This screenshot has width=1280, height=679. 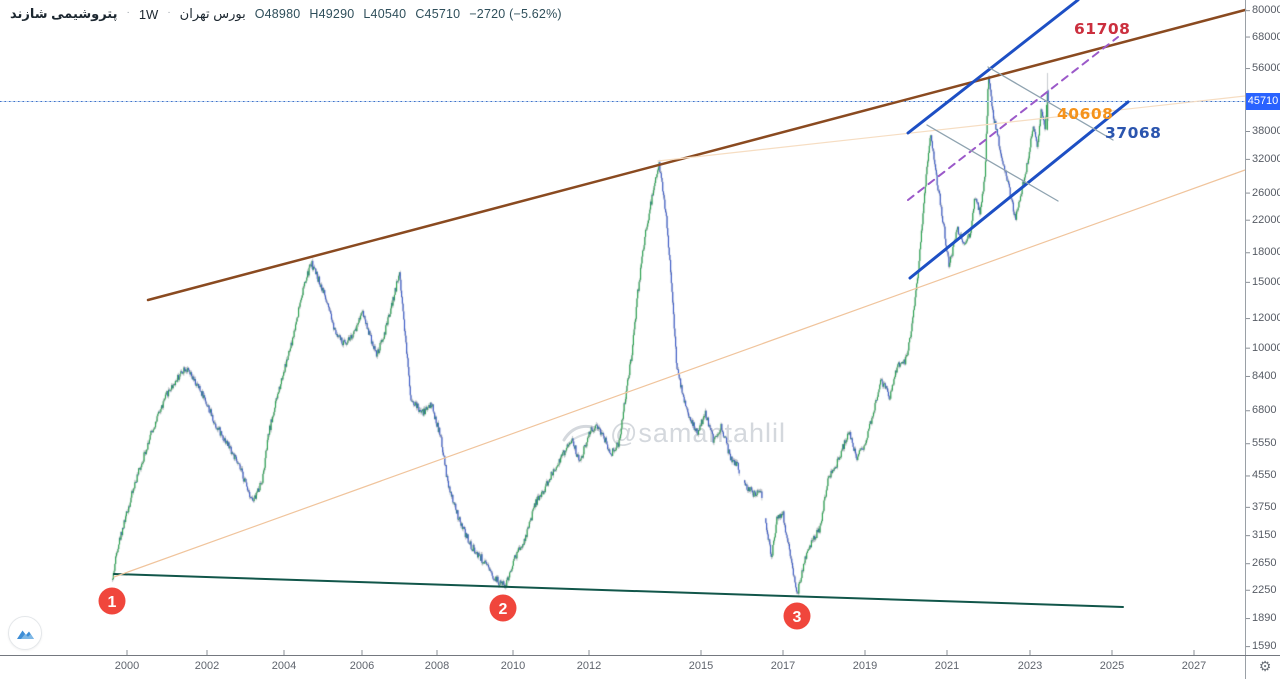 I want to click on time-axis-label: 2006, so click(x=362, y=666).